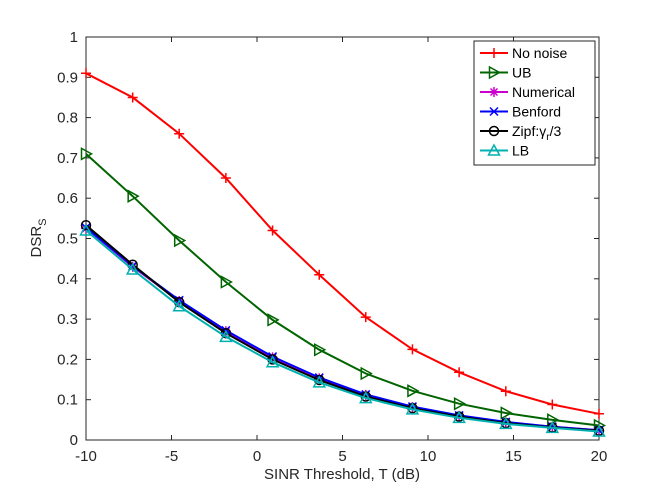 This screenshot has width=664, height=496. Describe the element at coordinates (342, 456) in the screenshot. I see `x-tick-label: 5` at that location.